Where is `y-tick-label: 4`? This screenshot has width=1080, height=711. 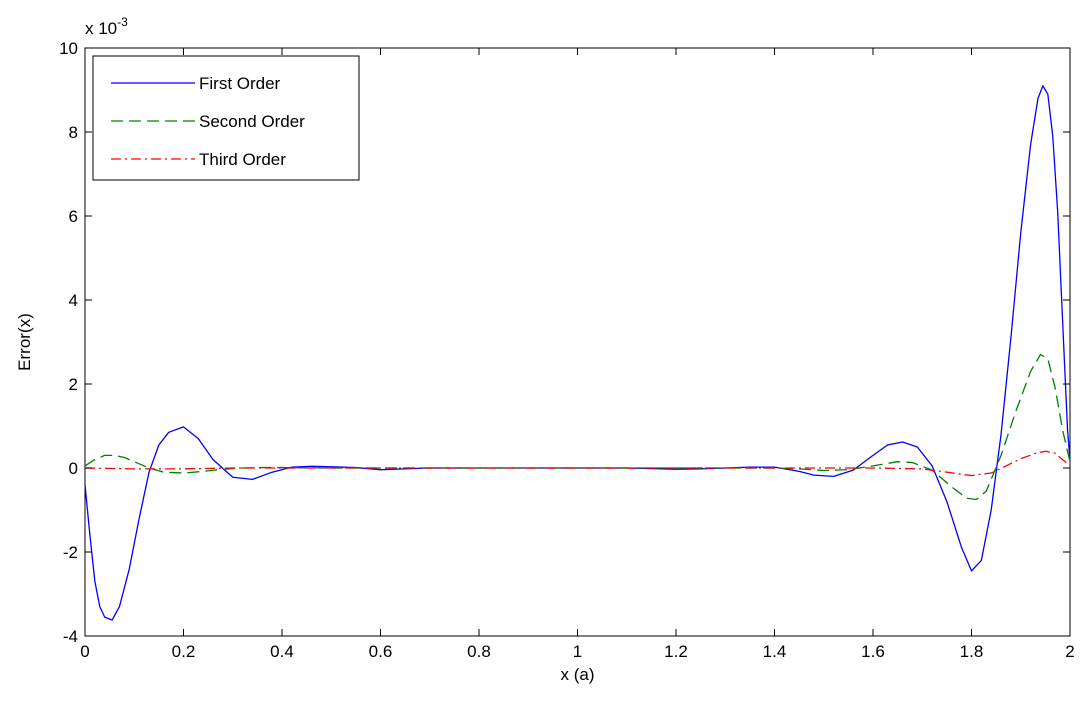
y-tick-label: 4 is located at coordinates (73, 300).